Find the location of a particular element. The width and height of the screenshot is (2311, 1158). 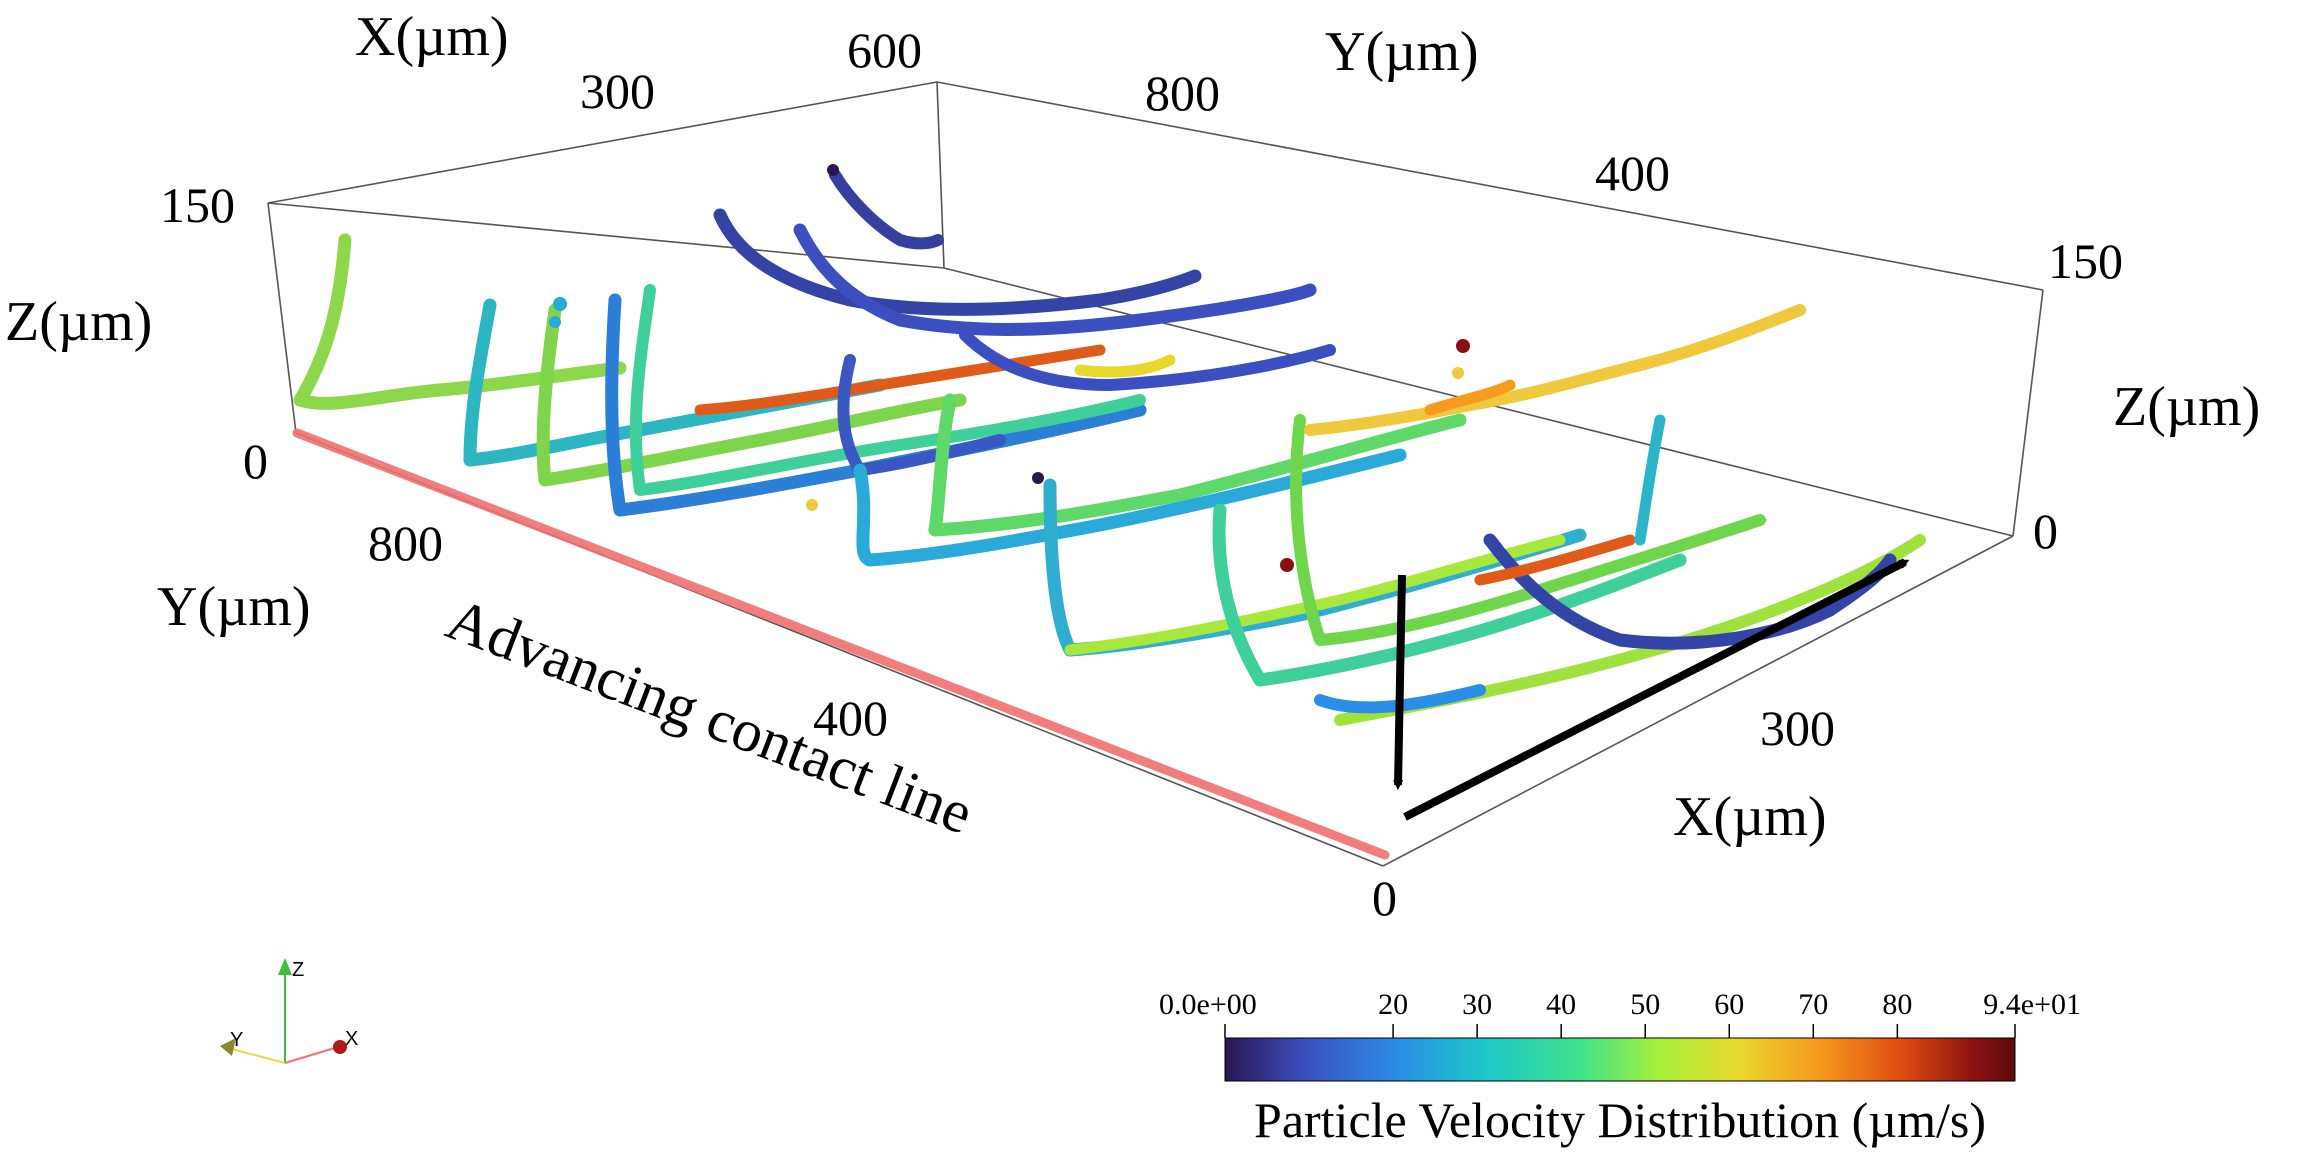

z-axis-title-left: Z(µm) is located at coordinates (78, 322).